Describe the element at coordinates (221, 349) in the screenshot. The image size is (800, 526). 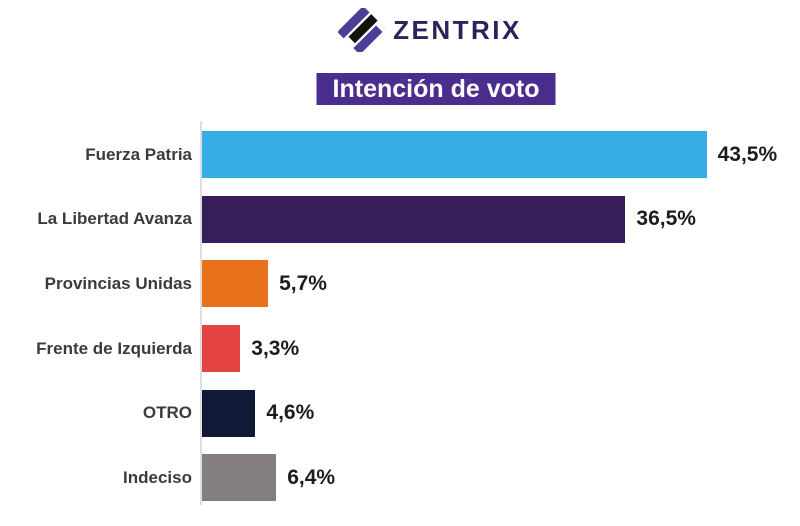
I see `bar-frente-de-izquierda` at that location.